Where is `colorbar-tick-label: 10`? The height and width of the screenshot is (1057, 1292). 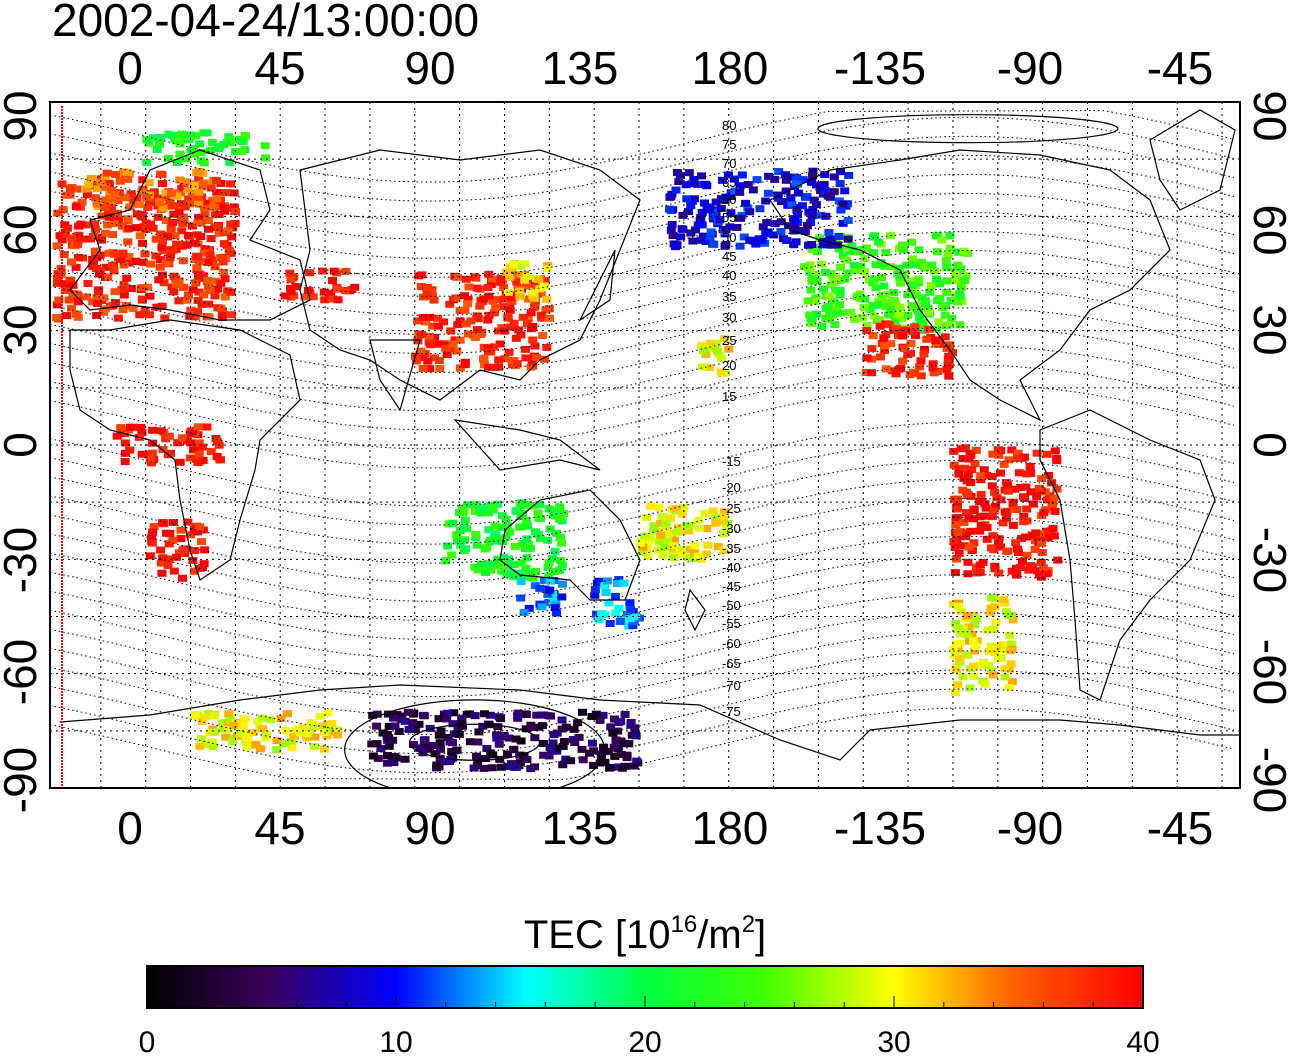
colorbar-tick-label: 10 is located at coordinates (395, 1041).